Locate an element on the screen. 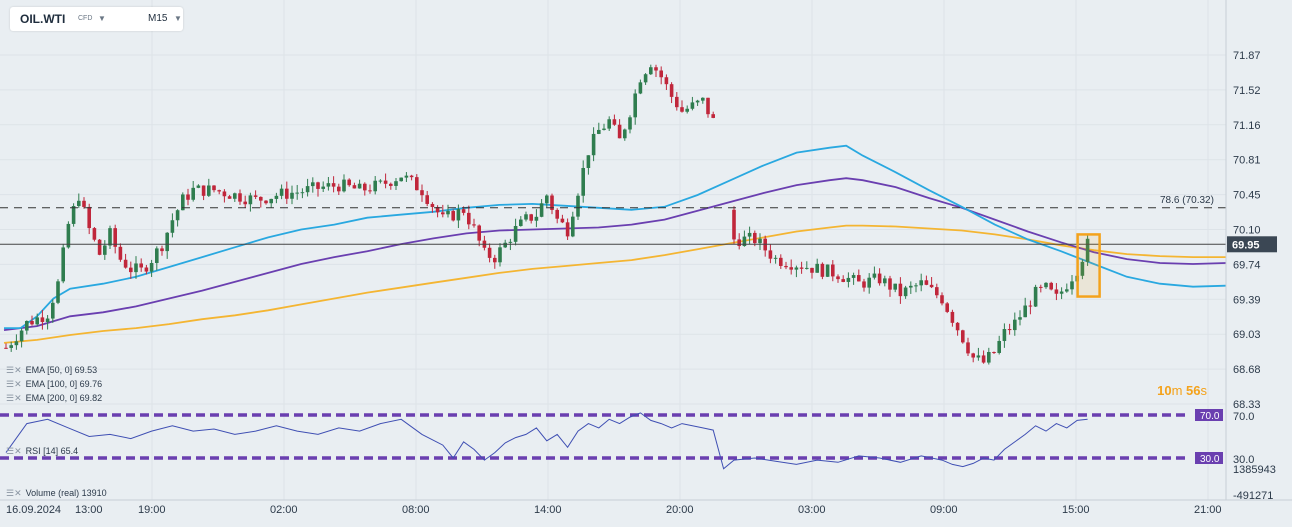 The image size is (1292, 527). rsi-axis-lower: 30.0 is located at coordinates (1243, 460).